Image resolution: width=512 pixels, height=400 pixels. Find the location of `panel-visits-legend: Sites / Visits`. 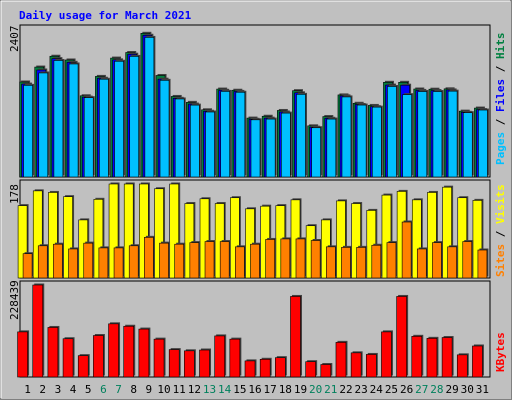

panel-visits-legend: Sites / Visits is located at coordinates (500, 230).